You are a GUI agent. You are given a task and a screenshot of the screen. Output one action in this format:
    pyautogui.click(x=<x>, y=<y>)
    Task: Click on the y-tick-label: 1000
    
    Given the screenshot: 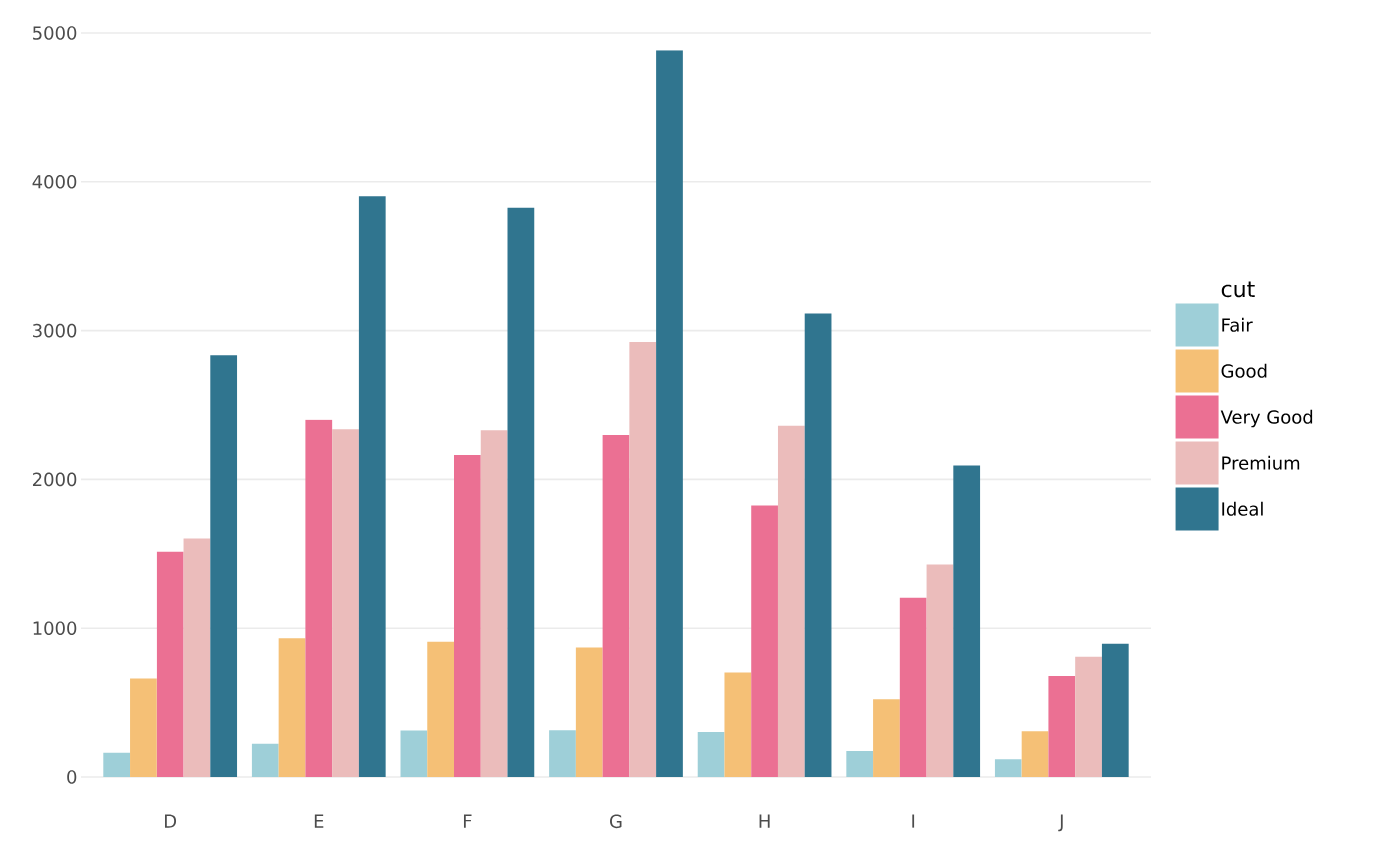 What is the action you would take?
    pyautogui.click(x=55, y=628)
    